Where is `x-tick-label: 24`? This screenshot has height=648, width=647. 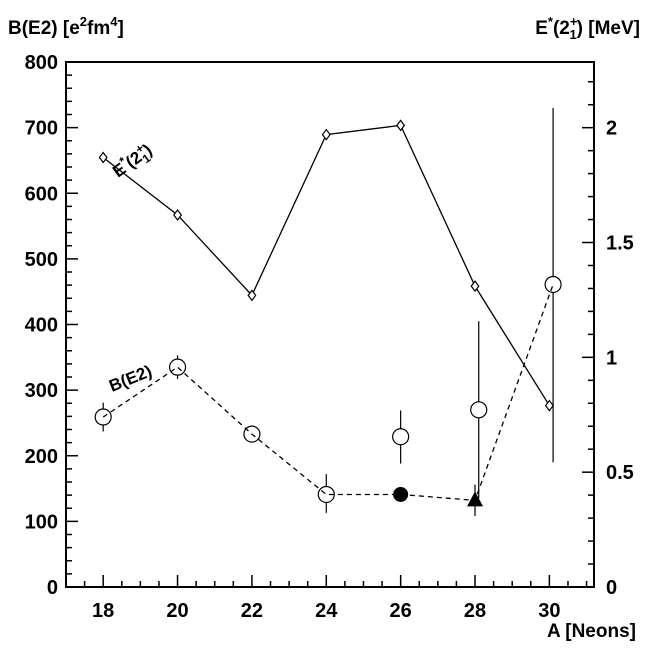 x-tick-label: 24 is located at coordinates (326, 611).